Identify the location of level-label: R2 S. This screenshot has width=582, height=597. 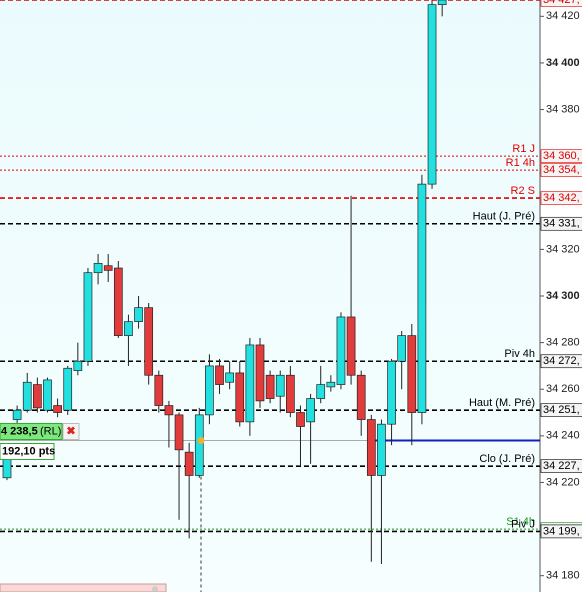
(523, 191).